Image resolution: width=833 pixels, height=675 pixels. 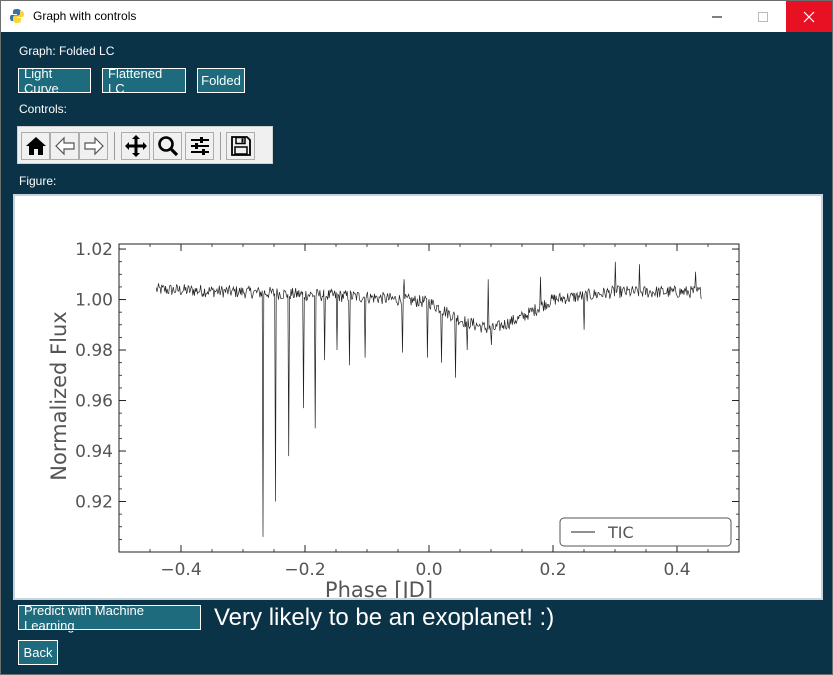 I want to click on zoom-icon, so click(x=168, y=146).